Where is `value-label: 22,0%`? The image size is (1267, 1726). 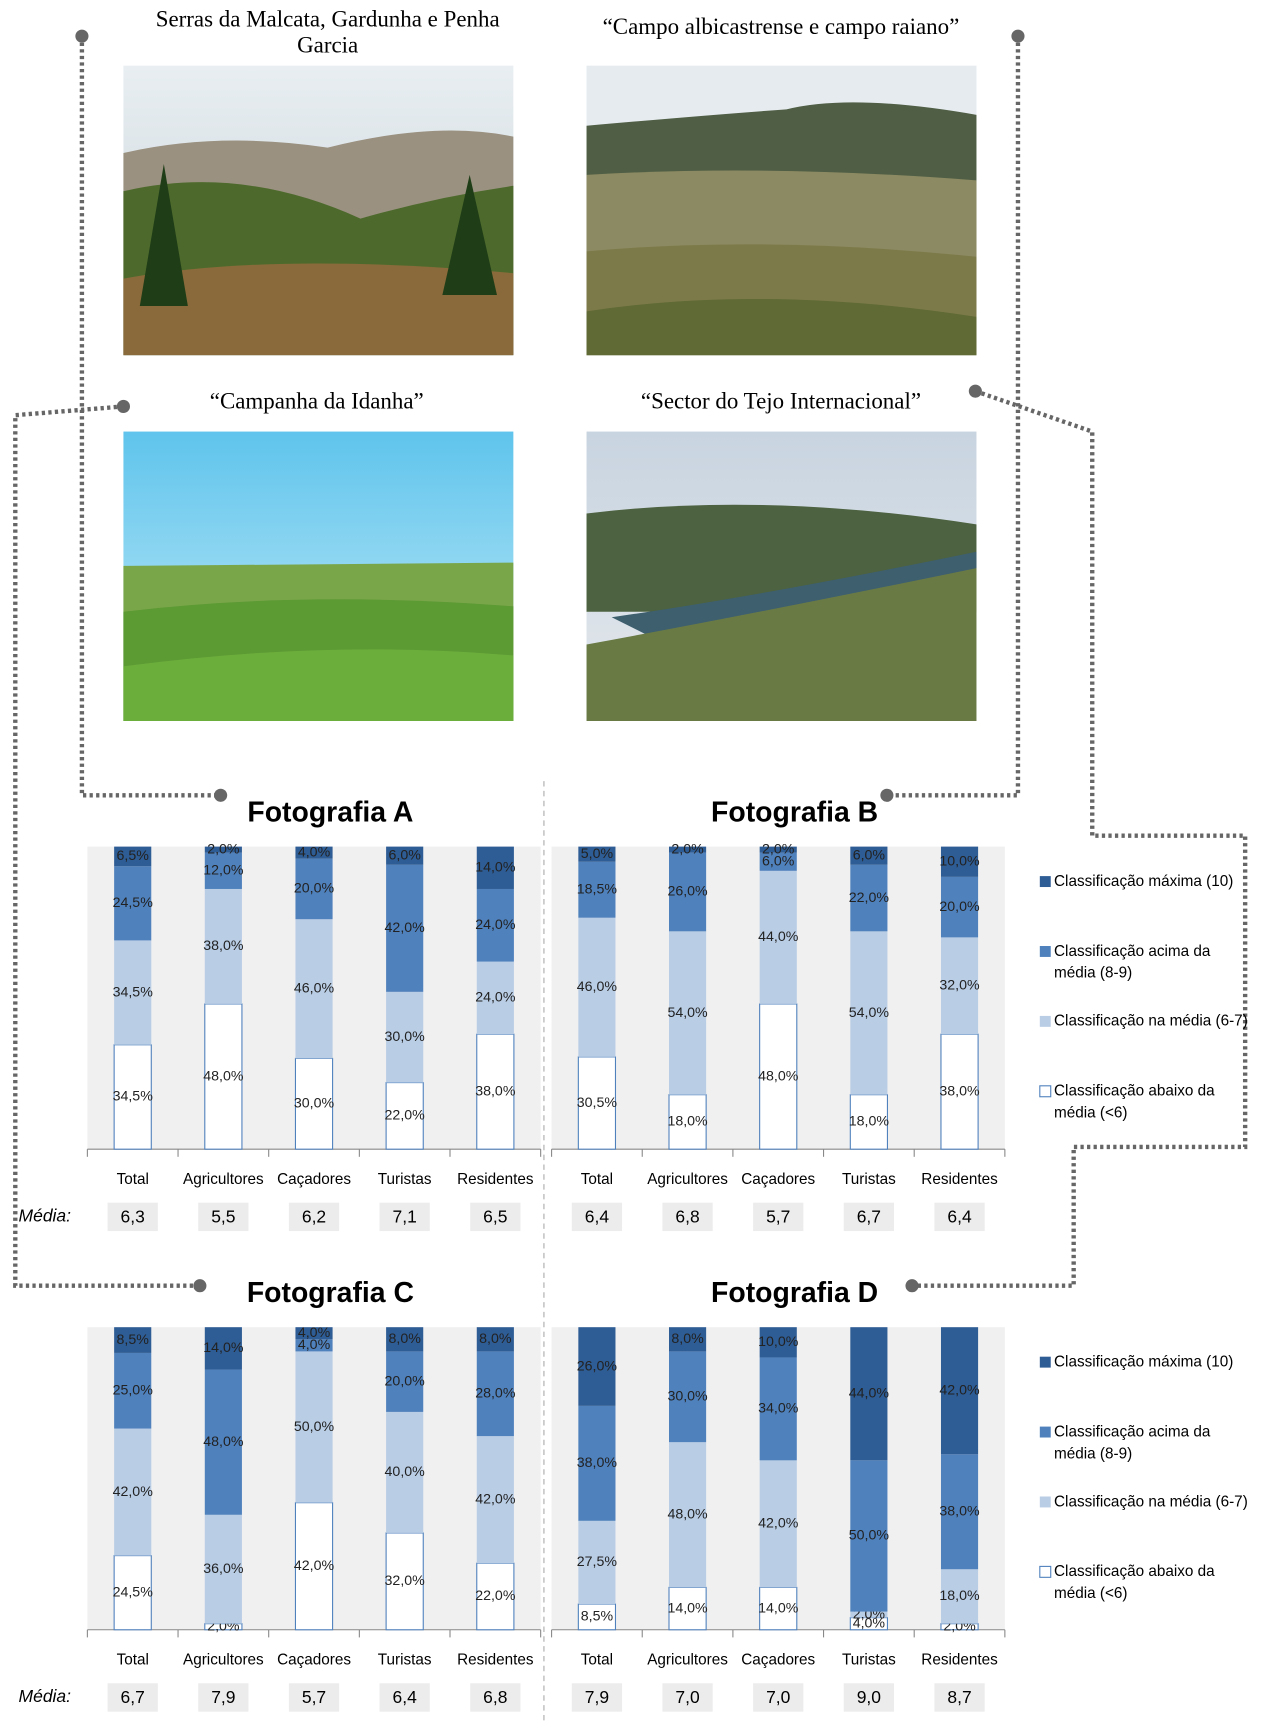 value-label: 22,0% is located at coordinates (495, 1596).